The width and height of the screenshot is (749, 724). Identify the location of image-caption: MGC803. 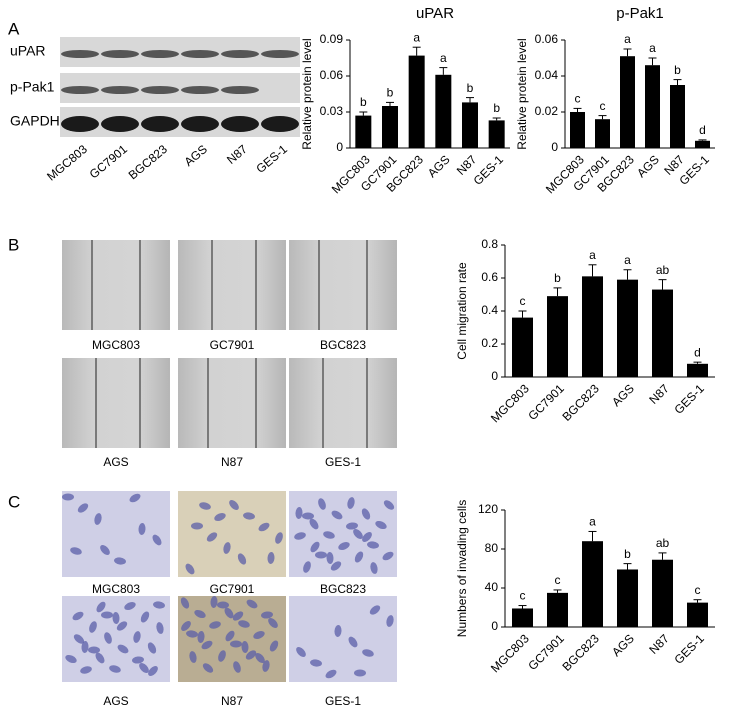
(116, 589).